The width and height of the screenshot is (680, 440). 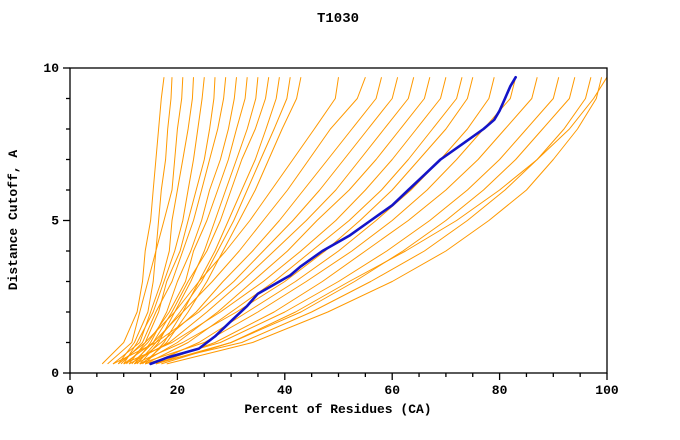 What do you see at coordinates (285, 390) in the screenshot?
I see `x-tick-label: 40` at bounding box center [285, 390].